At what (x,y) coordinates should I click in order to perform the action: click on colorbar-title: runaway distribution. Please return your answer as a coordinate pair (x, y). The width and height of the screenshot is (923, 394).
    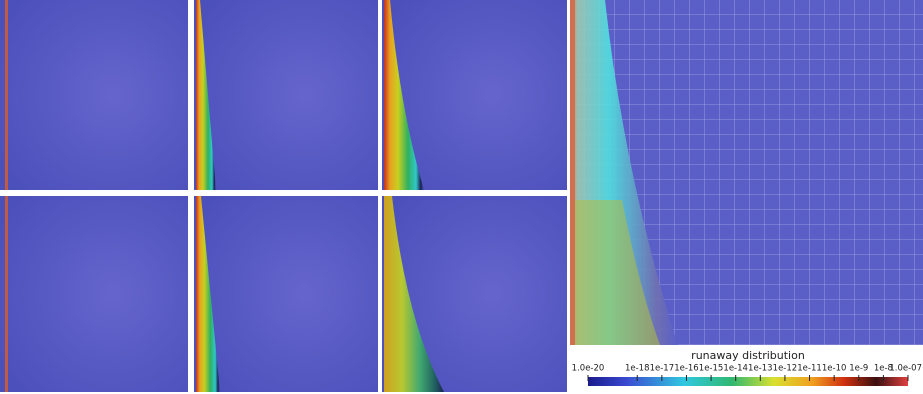
    Looking at the image, I should click on (748, 355).